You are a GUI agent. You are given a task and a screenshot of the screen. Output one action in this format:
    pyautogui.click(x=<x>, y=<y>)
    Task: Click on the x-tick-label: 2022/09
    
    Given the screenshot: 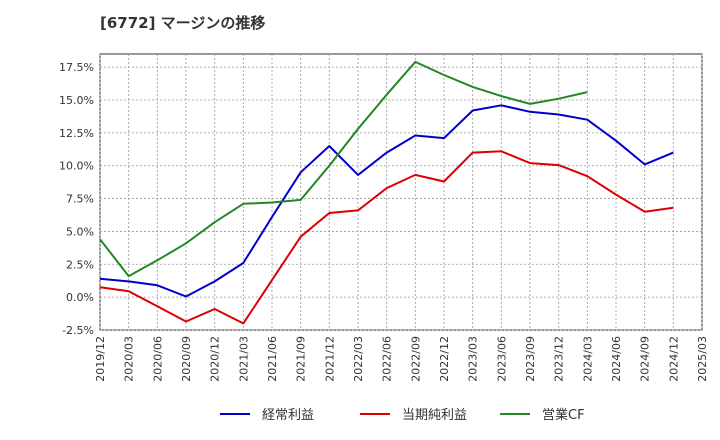 What is the action you would take?
    pyautogui.click(x=415, y=359)
    